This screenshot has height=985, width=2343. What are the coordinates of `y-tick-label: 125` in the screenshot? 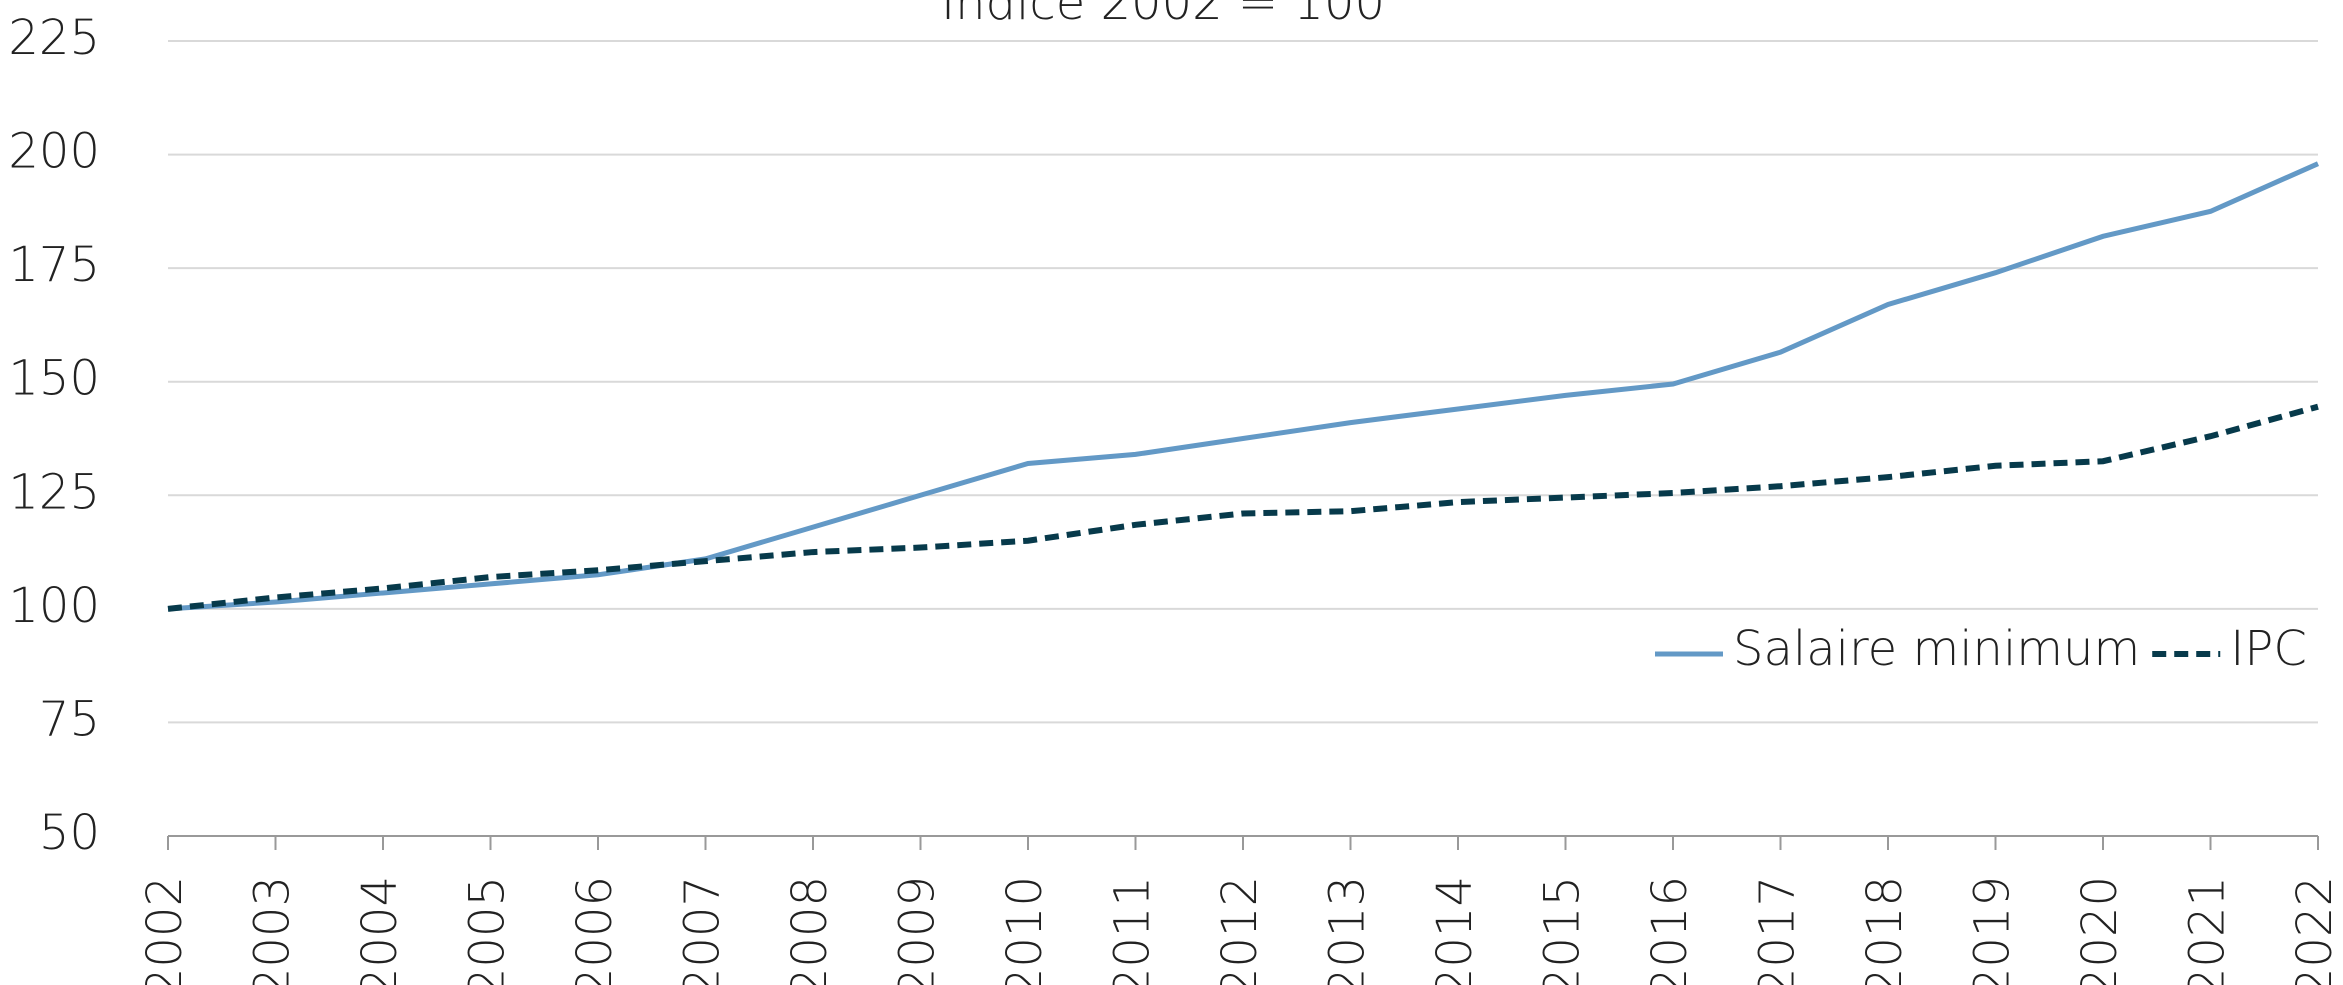 It's located at (54, 492).